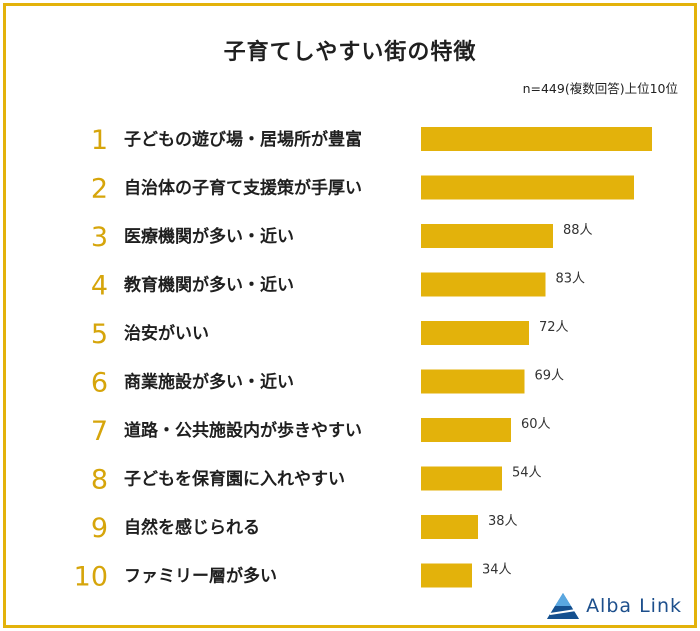 This screenshot has height=631, width=700. Describe the element at coordinates (208, 285) in the screenshot. I see `category-label: 教育機関が多い・近い` at that location.